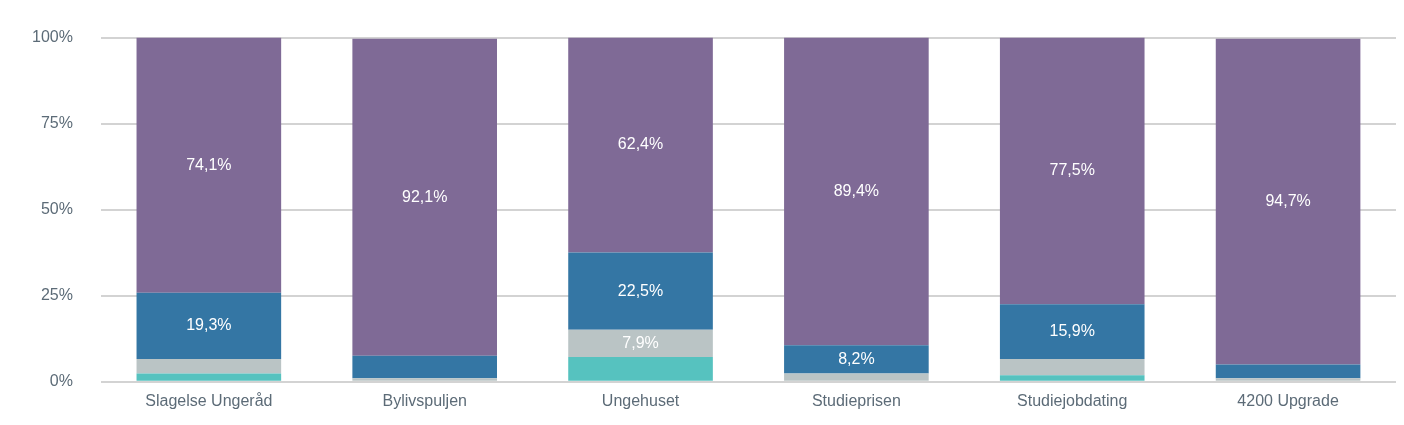  What do you see at coordinates (209, 400) in the screenshot?
I see `x-tick-label: Slagelse Ungeråd` at bounding box center [209, 400].